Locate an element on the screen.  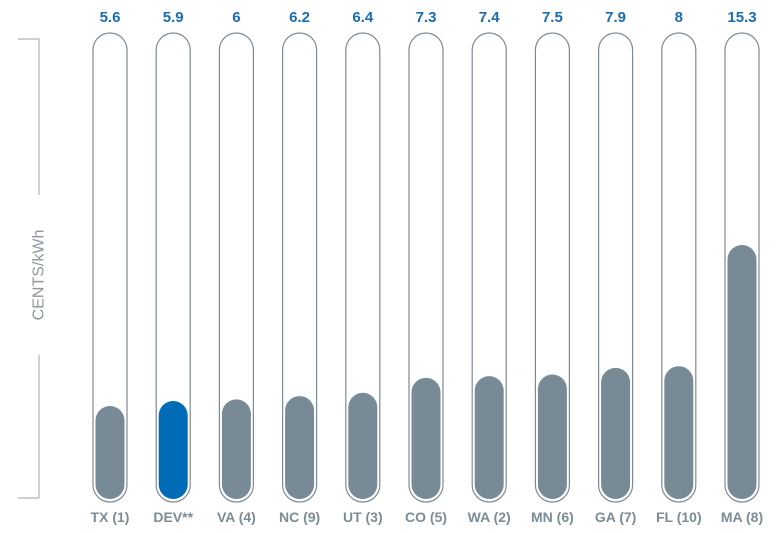
y-axis-label: CENTS/kWh is located at coordinates (39, 275).